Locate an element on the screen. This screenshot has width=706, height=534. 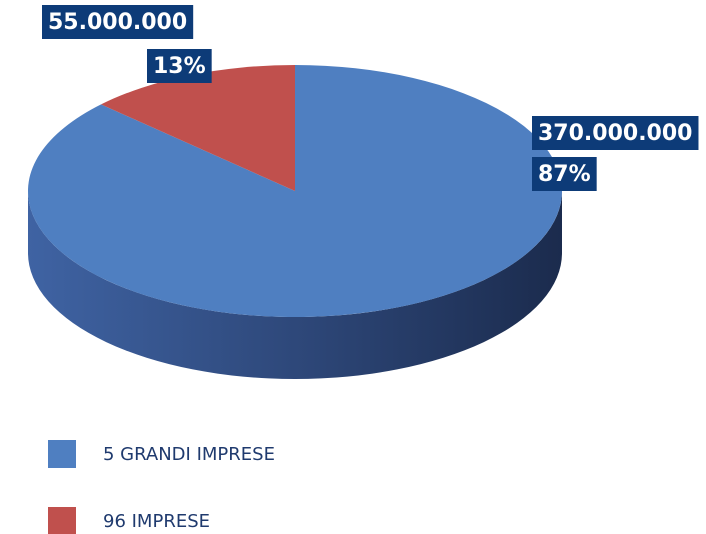
legend-label: 5 GRANDI IMPRESE is located at coordinates (189, 454).